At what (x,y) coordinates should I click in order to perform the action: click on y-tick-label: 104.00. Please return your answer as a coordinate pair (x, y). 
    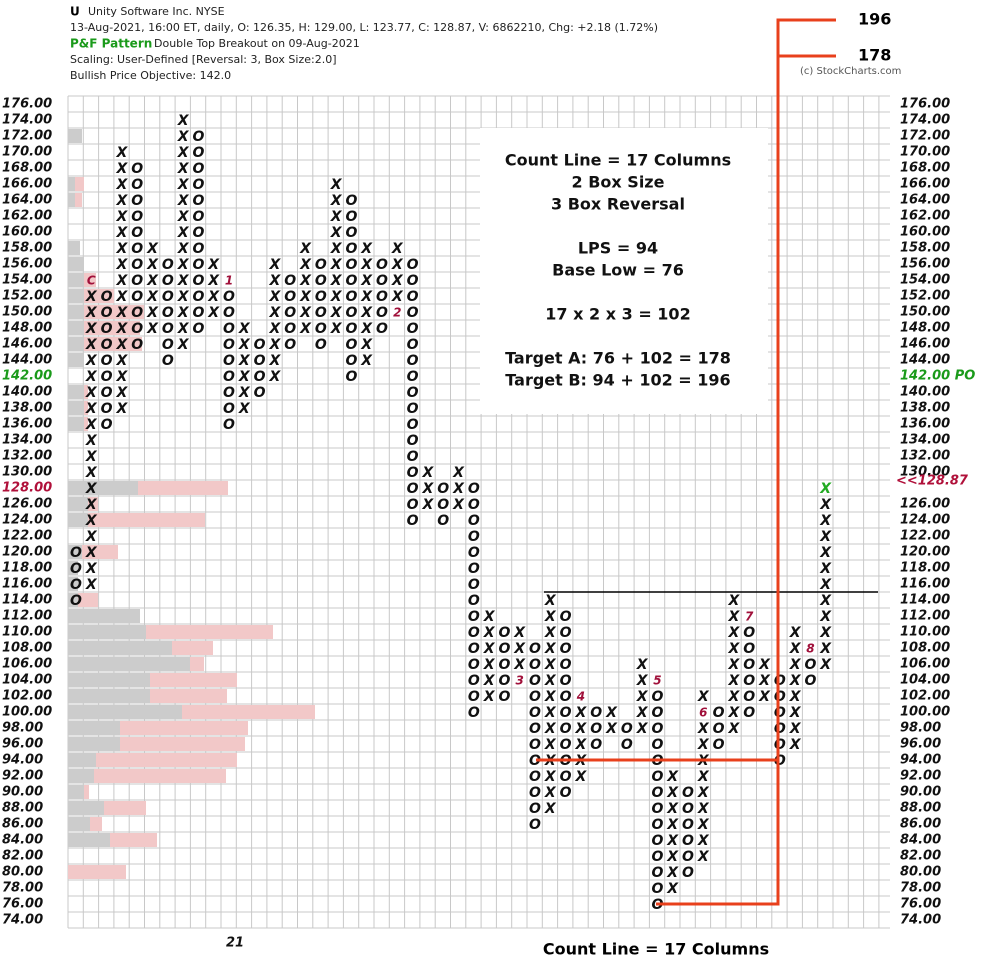
    Looking at the image, I should click on (27, 680).